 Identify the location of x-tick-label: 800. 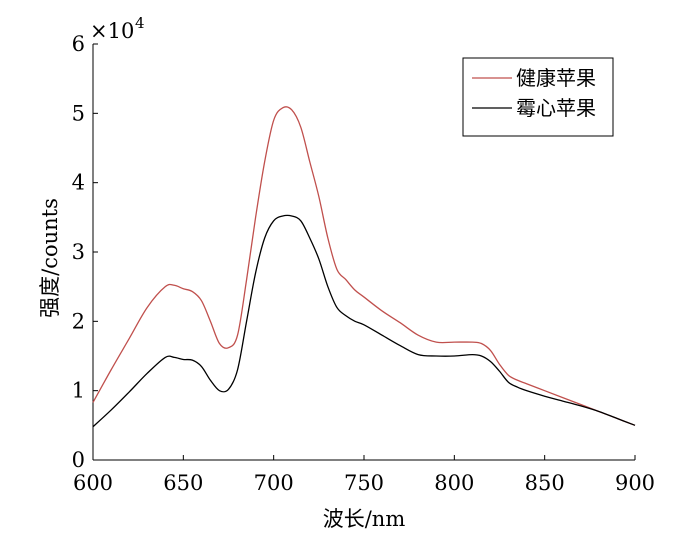
(454, 483).